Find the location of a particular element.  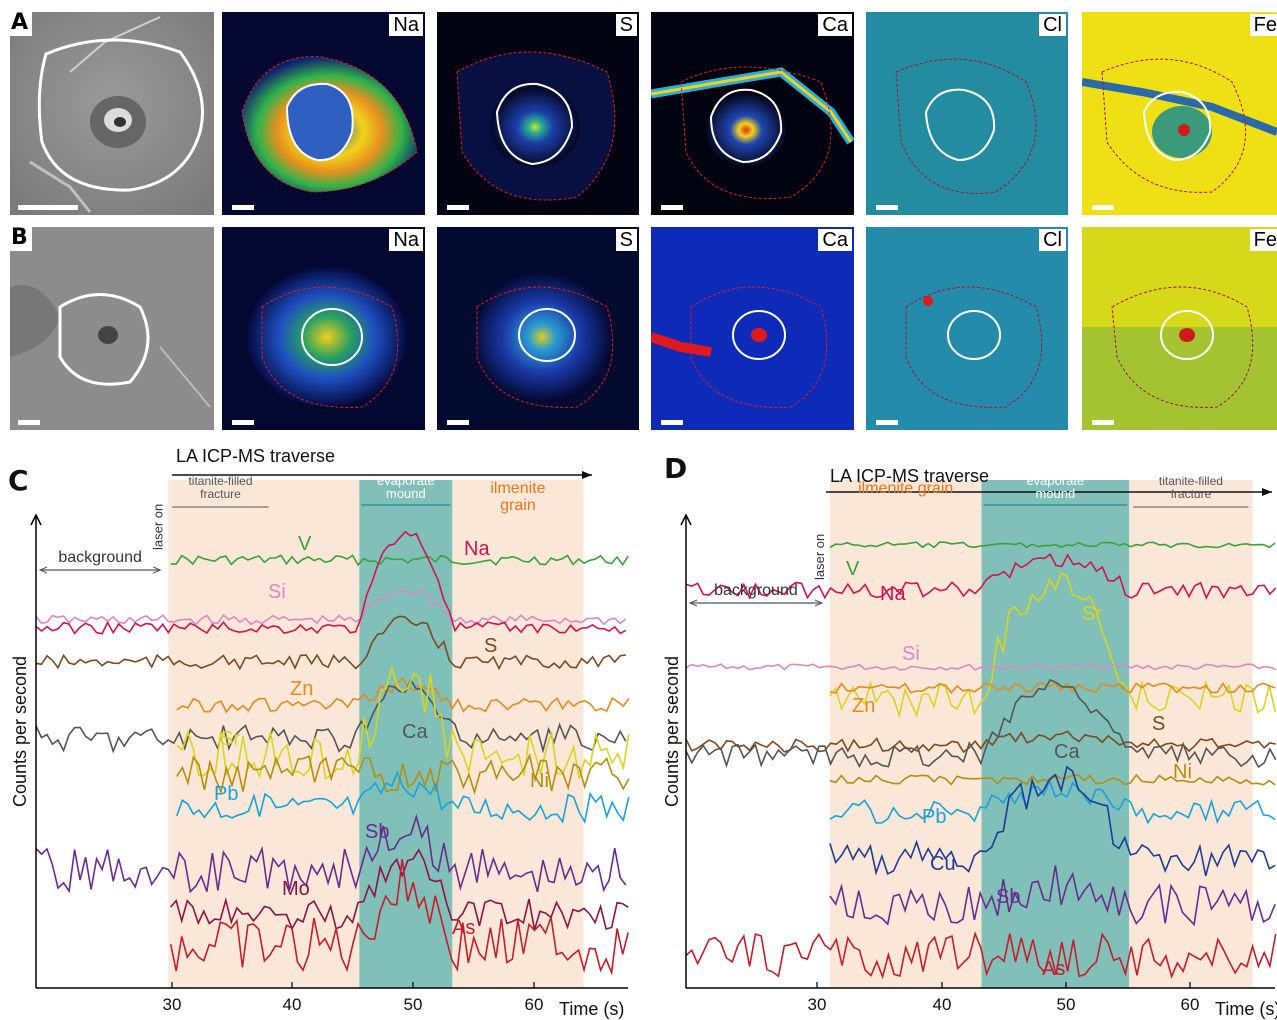

series-label-sr: Sr is located at coordinates (1092, 614).